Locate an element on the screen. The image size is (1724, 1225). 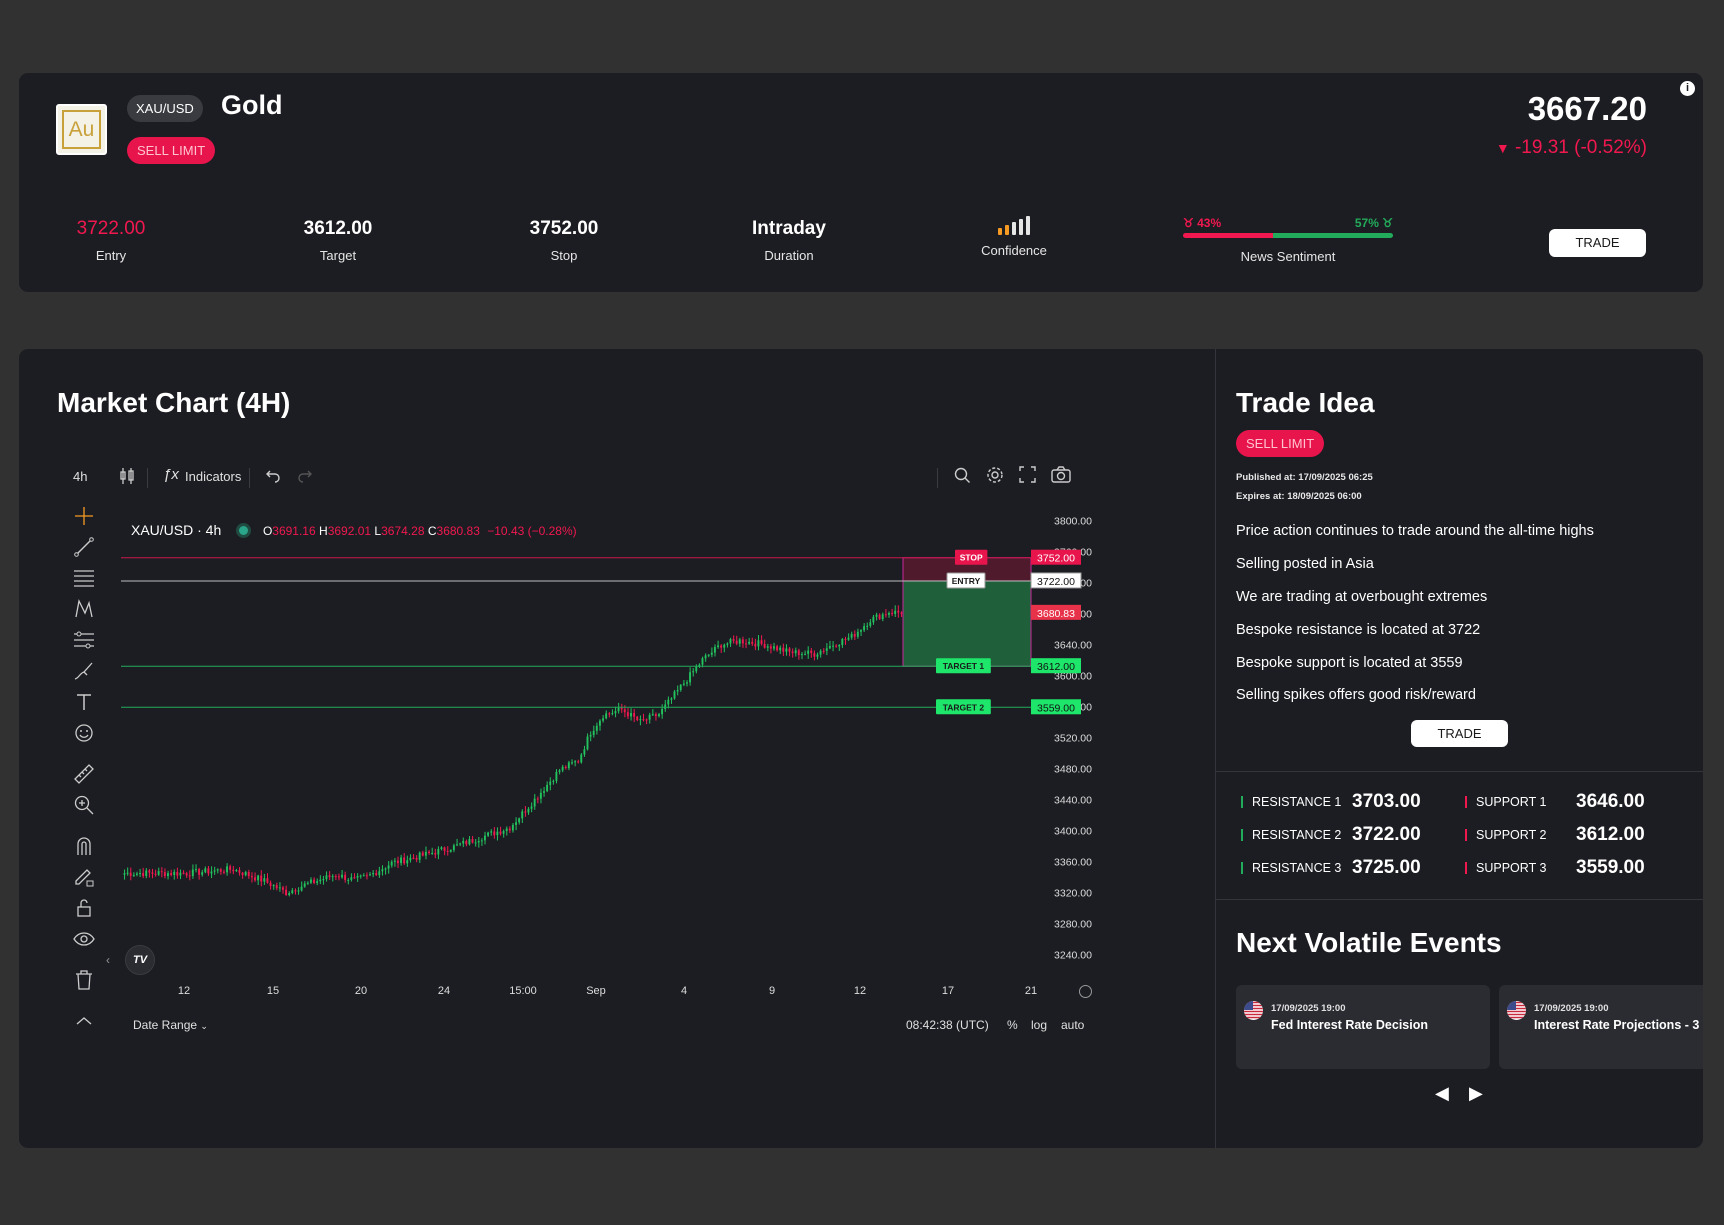
text-tool-icon is located at coordinates (84, 702).